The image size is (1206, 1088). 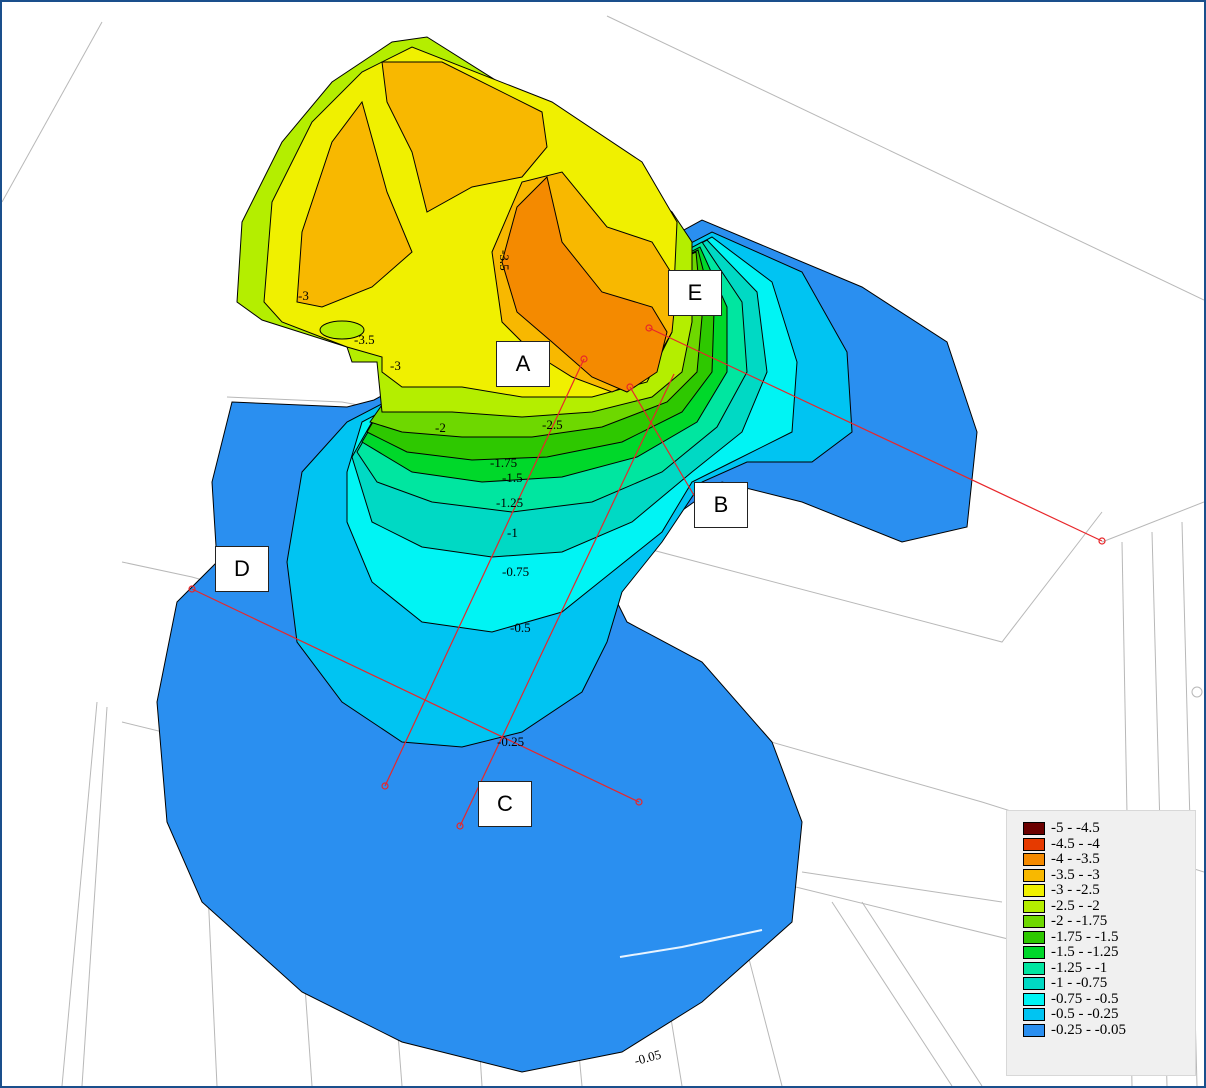 What do you see at coordinates (354, 204) in the screenshot?
I see `zone-3.5-3-left` at bounding box center [354, 204].